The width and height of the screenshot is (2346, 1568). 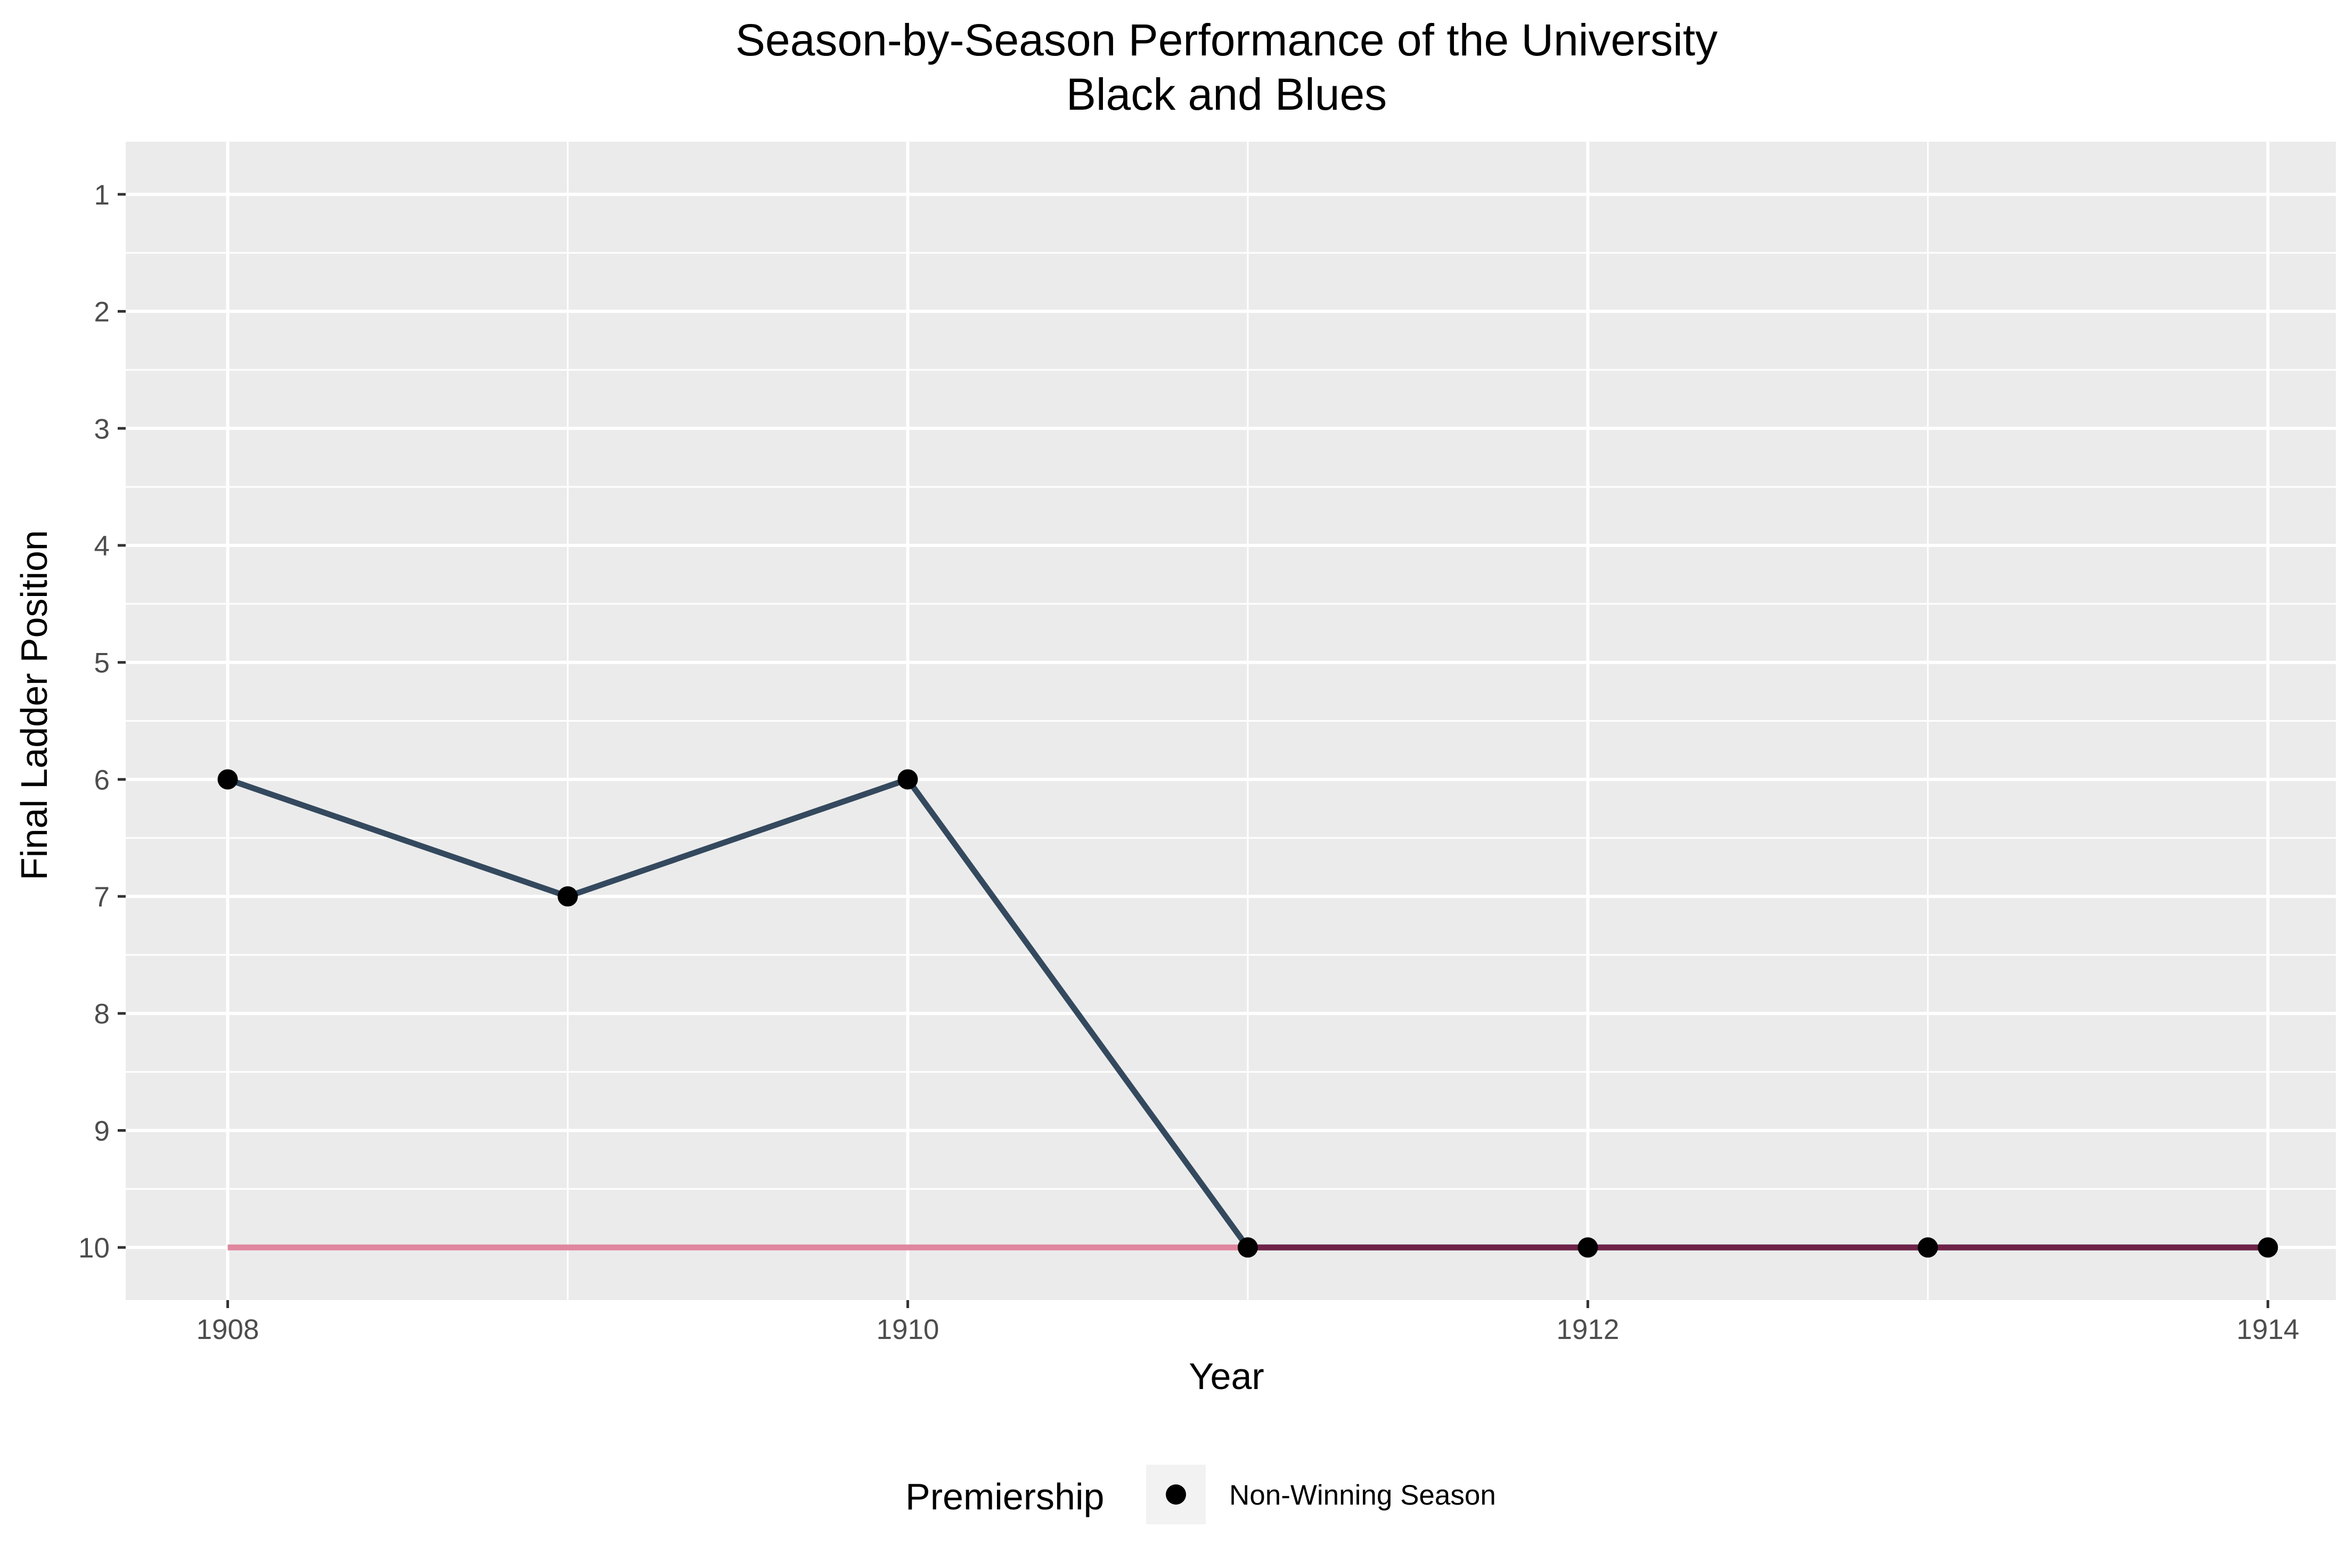 I want to click on legend-label-non-winning-season: Non-Winning Season, so click(x=1363, y=1495).